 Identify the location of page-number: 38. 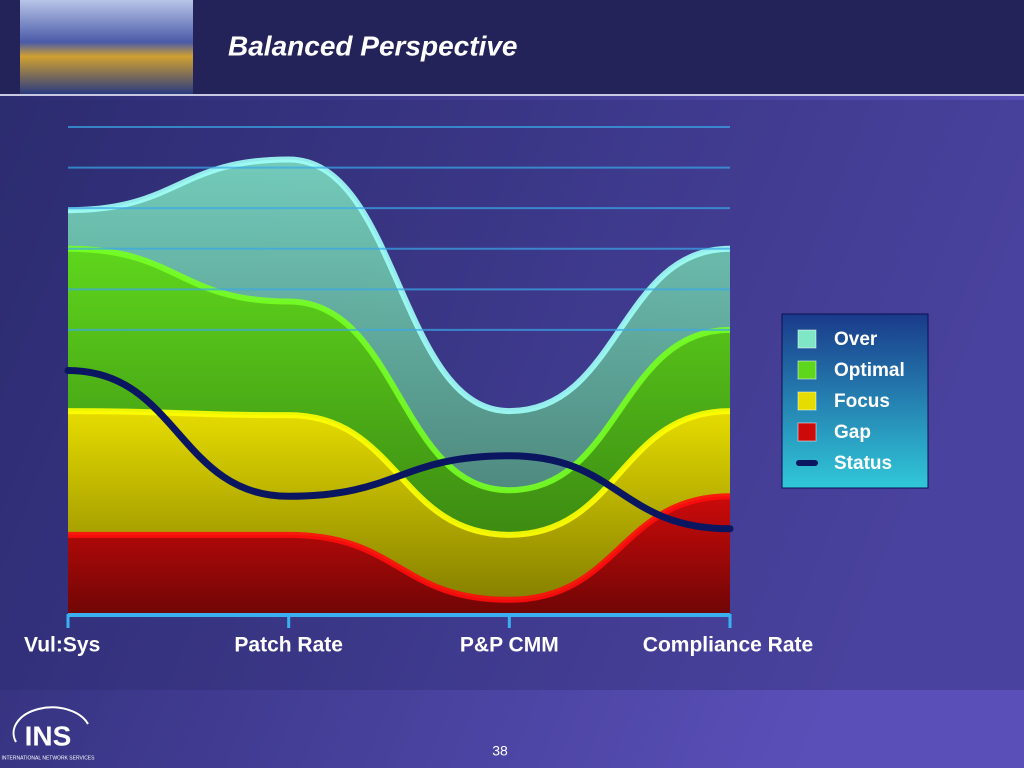
(500, 751).